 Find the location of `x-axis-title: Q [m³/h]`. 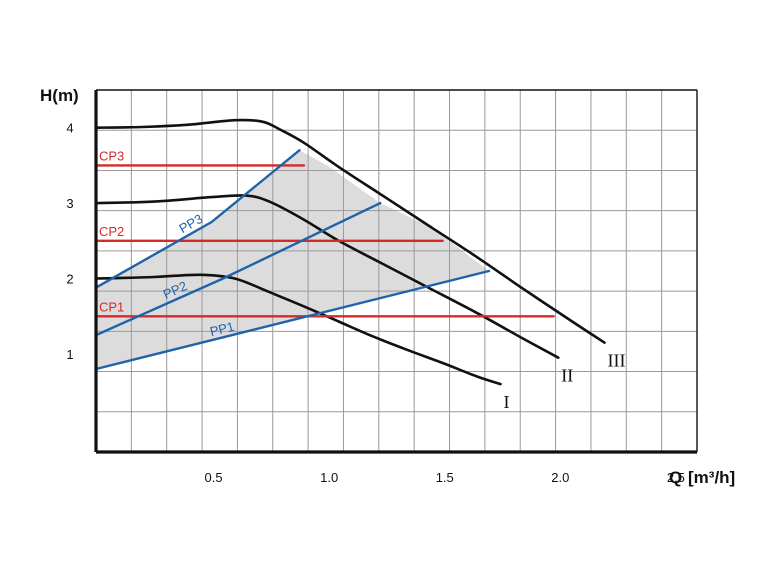

x-axis-title: Q [m³/h] is located at coordinates (702, 477).